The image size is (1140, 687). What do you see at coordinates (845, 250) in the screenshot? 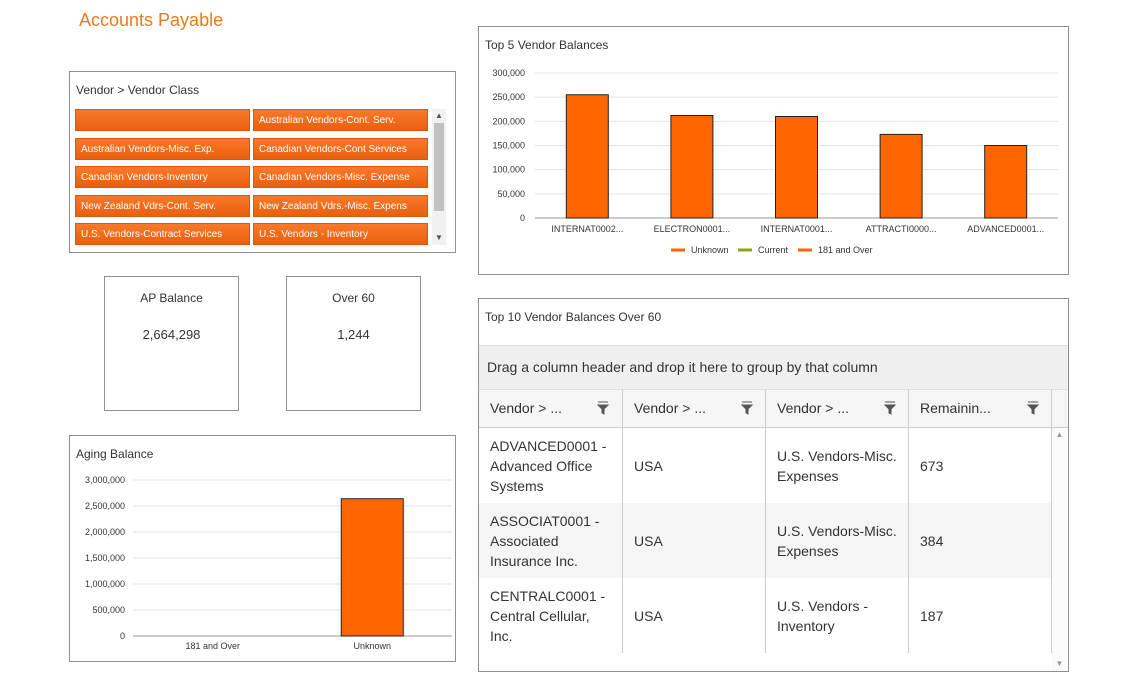
I see `legend-label: 181 and Over` at bounding box center [845, 250].